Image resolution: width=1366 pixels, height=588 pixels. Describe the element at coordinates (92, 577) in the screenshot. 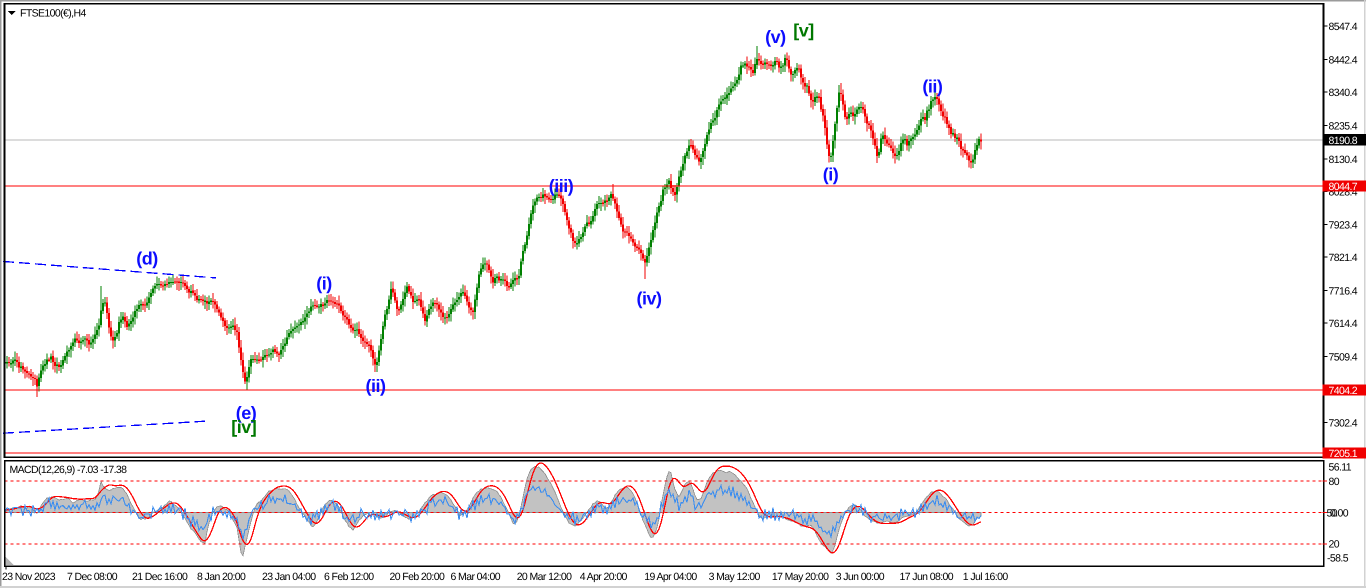

I see `svg-text: 7 Dec 08:00` at that location.